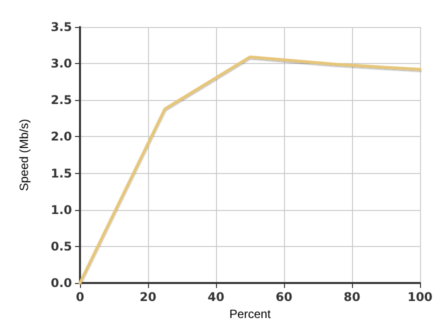 This screenshot has height=328, width=438. Describe the element at coordinates (61, 209) in the screenshot. I see `y-tick-label: 1.0` at that location.